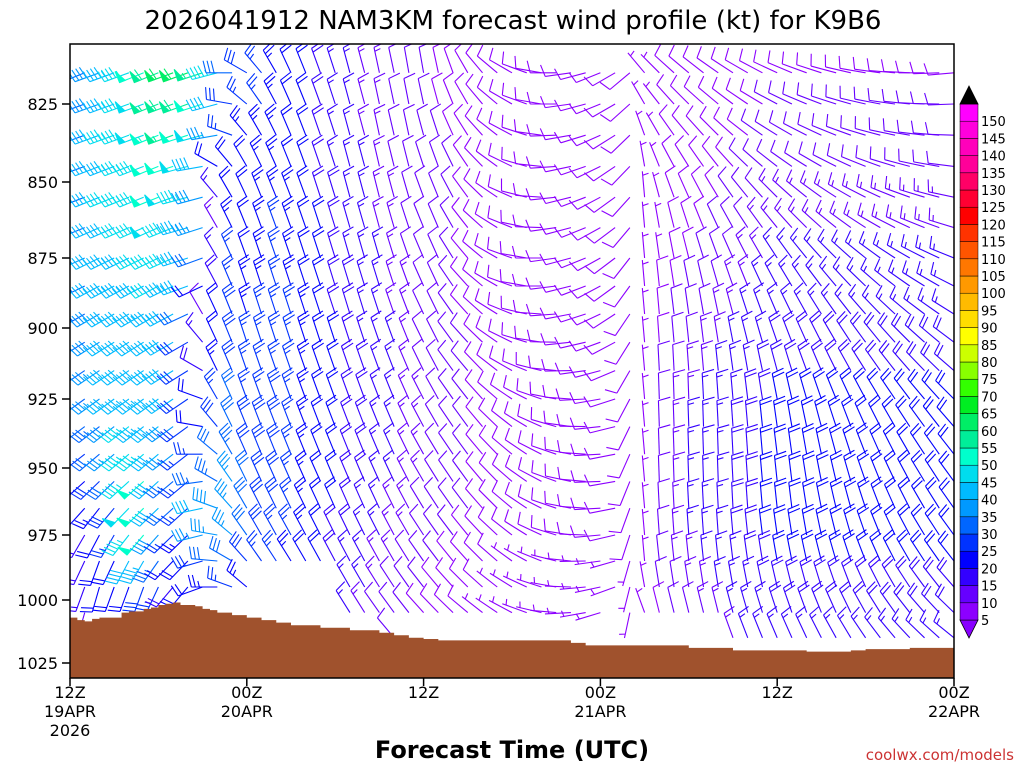 Image resolution: width=1024 pixels, height=768 pixels. Describe the element at coordinates (993, 174) in the screenshot. I see `colorbar-tick-label: 135` at that location.